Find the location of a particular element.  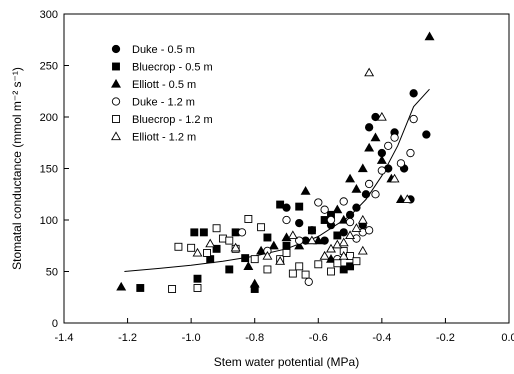

y-tick-label: 100 is located at coordinates (49, 221).